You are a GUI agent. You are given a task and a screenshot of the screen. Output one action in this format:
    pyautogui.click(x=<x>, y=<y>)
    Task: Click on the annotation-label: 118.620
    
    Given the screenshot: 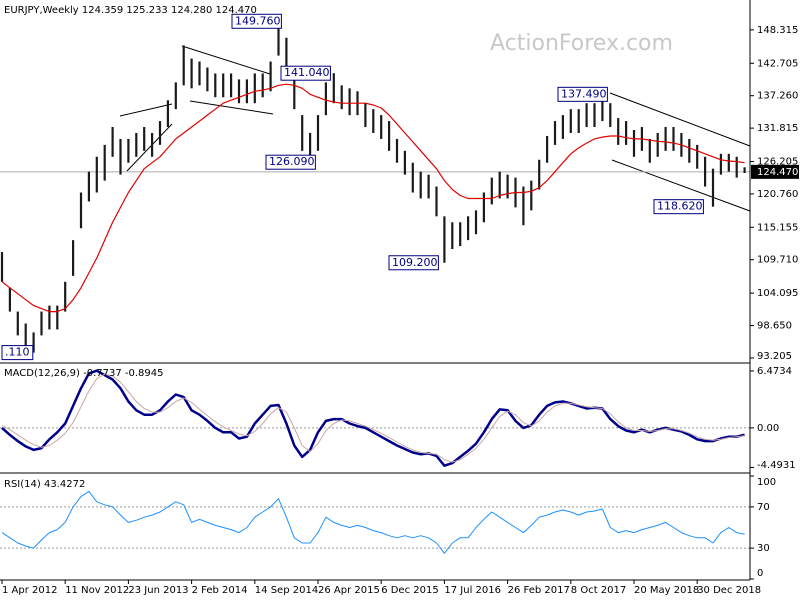 What is the action you would take?
    pyautogui.click(x=680, y=206)
    